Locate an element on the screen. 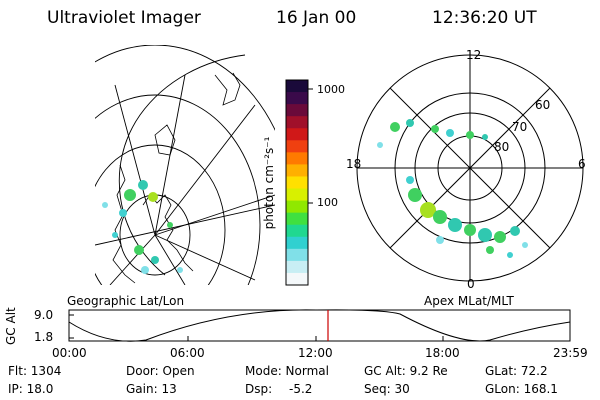 The height and width of the screenshot is (400, 600). timeline-x-tick-0600: 06:00 is located at coordinates (187, 353).